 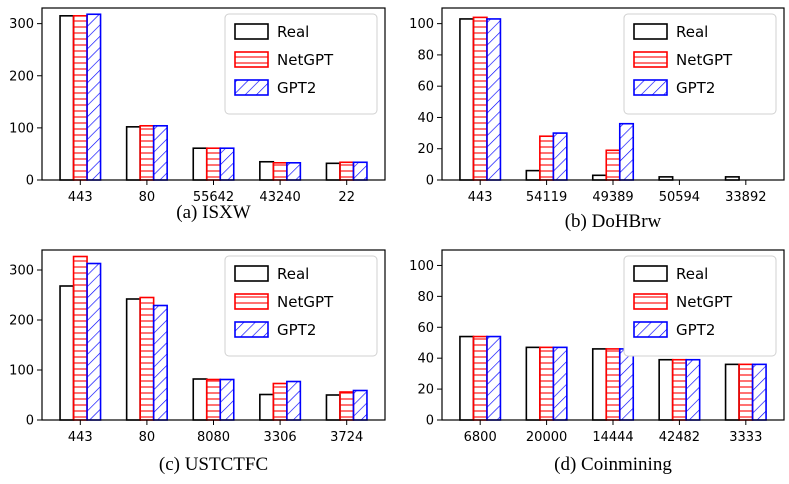 I want to click on chart-caption: (a) ISXW, so click(x=213, y=212).